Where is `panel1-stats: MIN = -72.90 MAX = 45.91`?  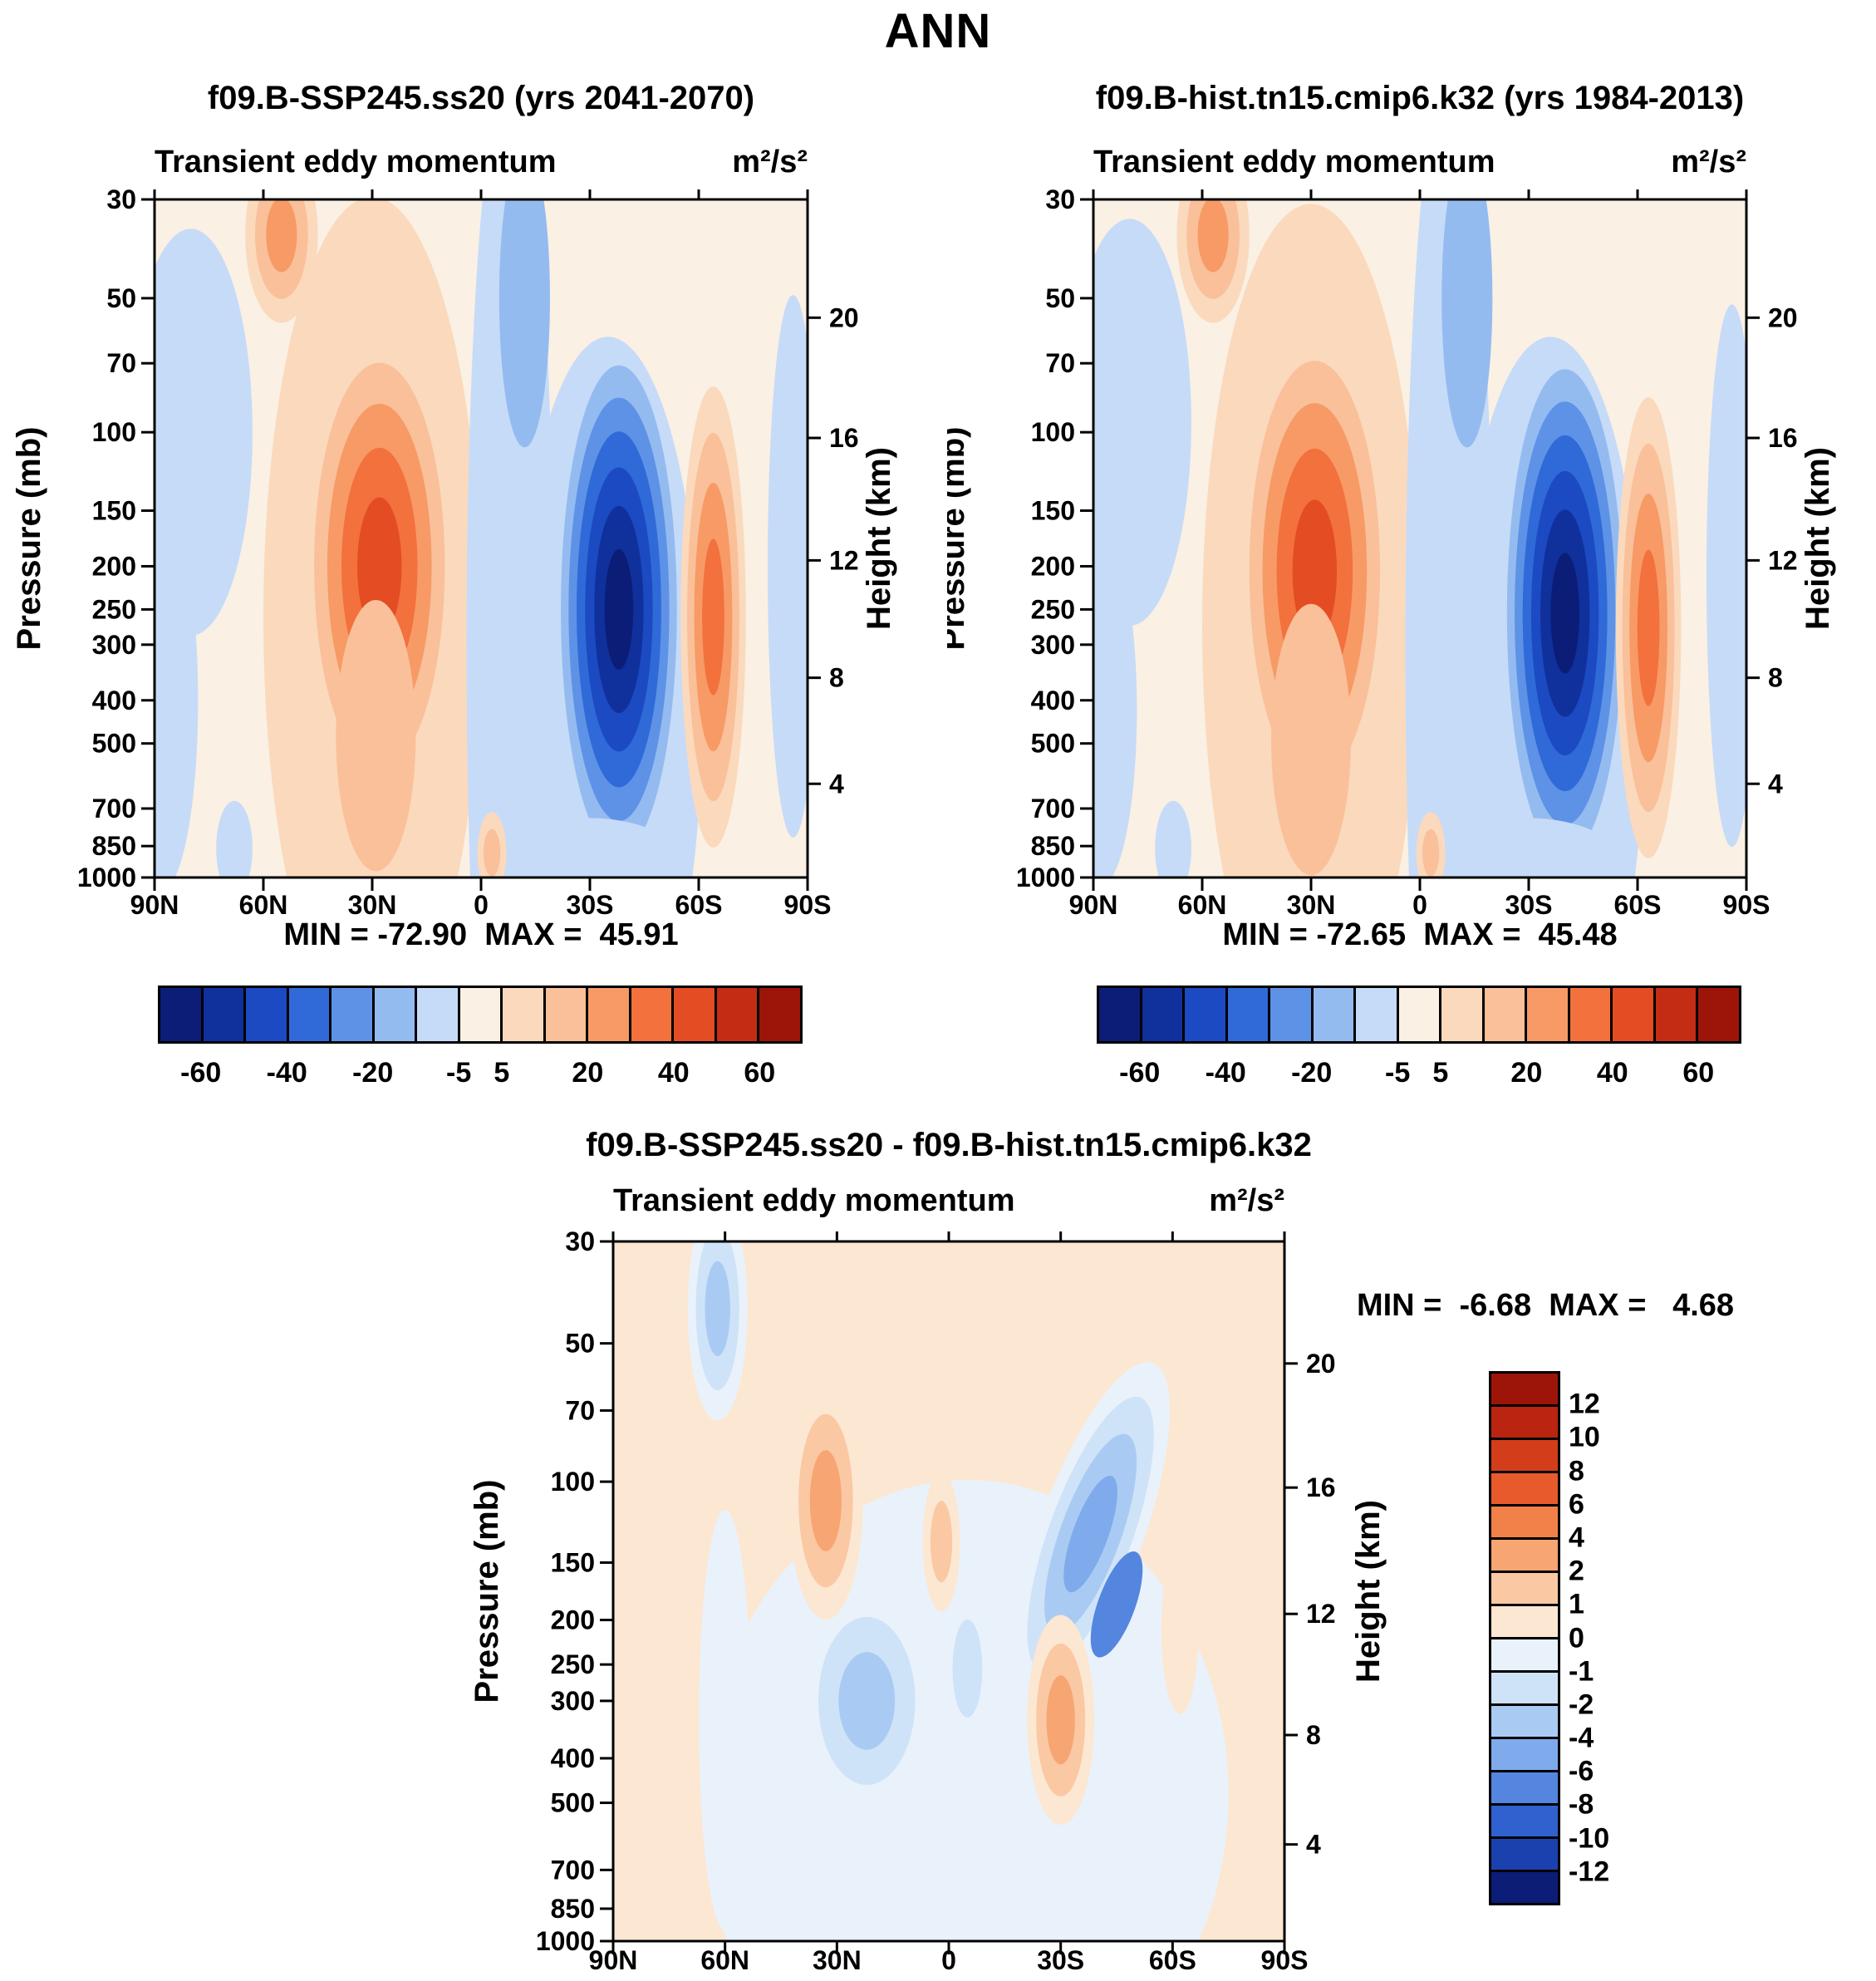 panel1-stats: MIN = -72.90 MAX = 45.91 is located at coordinates (481, 934).